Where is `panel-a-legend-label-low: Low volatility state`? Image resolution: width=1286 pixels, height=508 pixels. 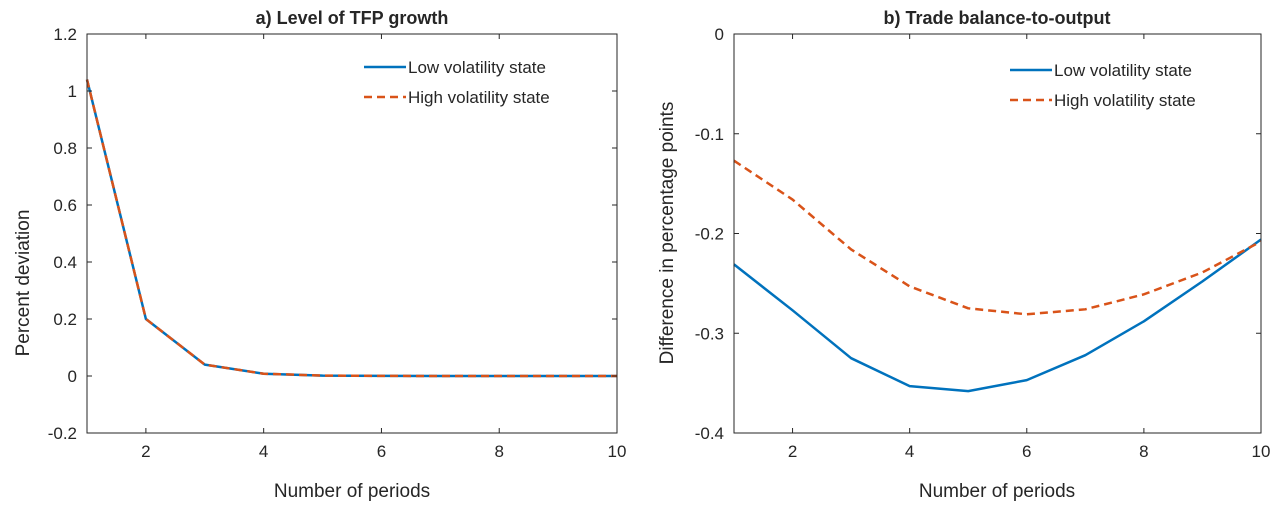
panel-a-legend-label-low: Low volatility state is located at coordinates (477, 67).